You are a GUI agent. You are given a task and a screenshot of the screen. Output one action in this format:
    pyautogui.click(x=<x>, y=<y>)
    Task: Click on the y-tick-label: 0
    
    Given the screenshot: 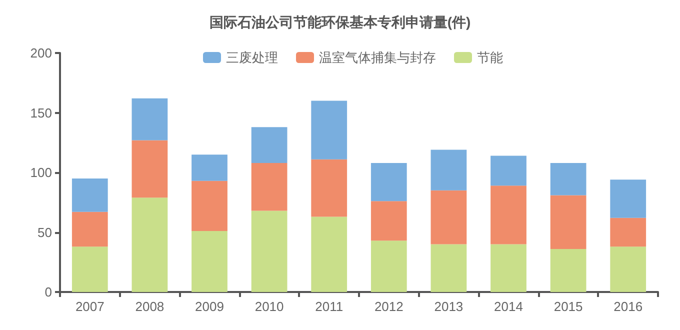 What is the action you would take?
    pyautogui.click(x=48, y=292)
    